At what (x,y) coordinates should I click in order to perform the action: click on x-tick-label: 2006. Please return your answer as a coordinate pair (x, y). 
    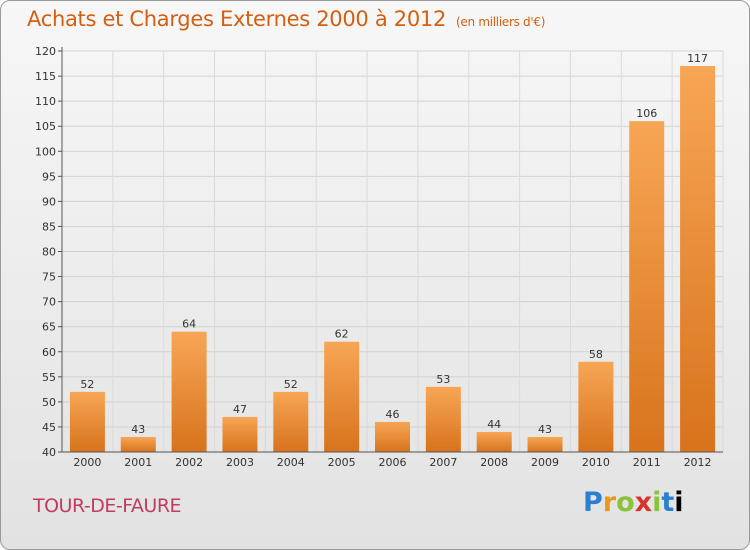
    Looking at the image, I should click on (393, 462).